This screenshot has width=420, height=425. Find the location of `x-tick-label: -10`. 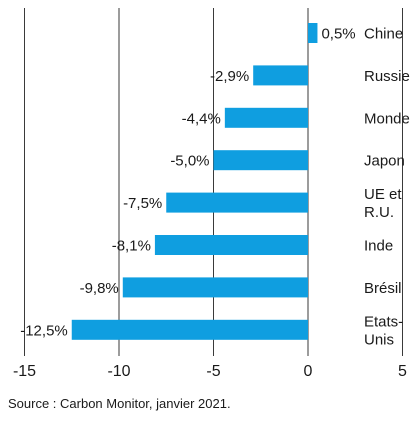

x-tick-label: -10 is located at coordinates (118, 371).